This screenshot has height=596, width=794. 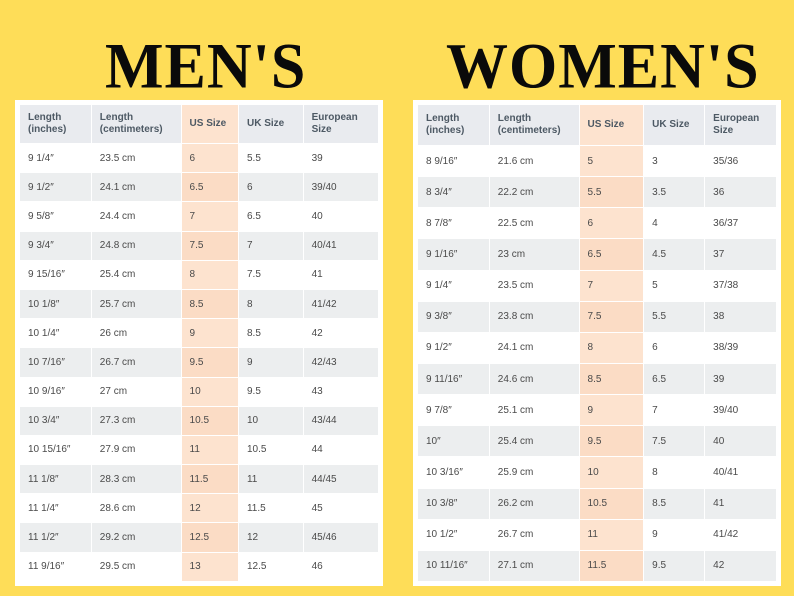 I want to click on table-row: 10 1/2″ 26.7 cm 11 9 41/42, so click(x=597, y=534).